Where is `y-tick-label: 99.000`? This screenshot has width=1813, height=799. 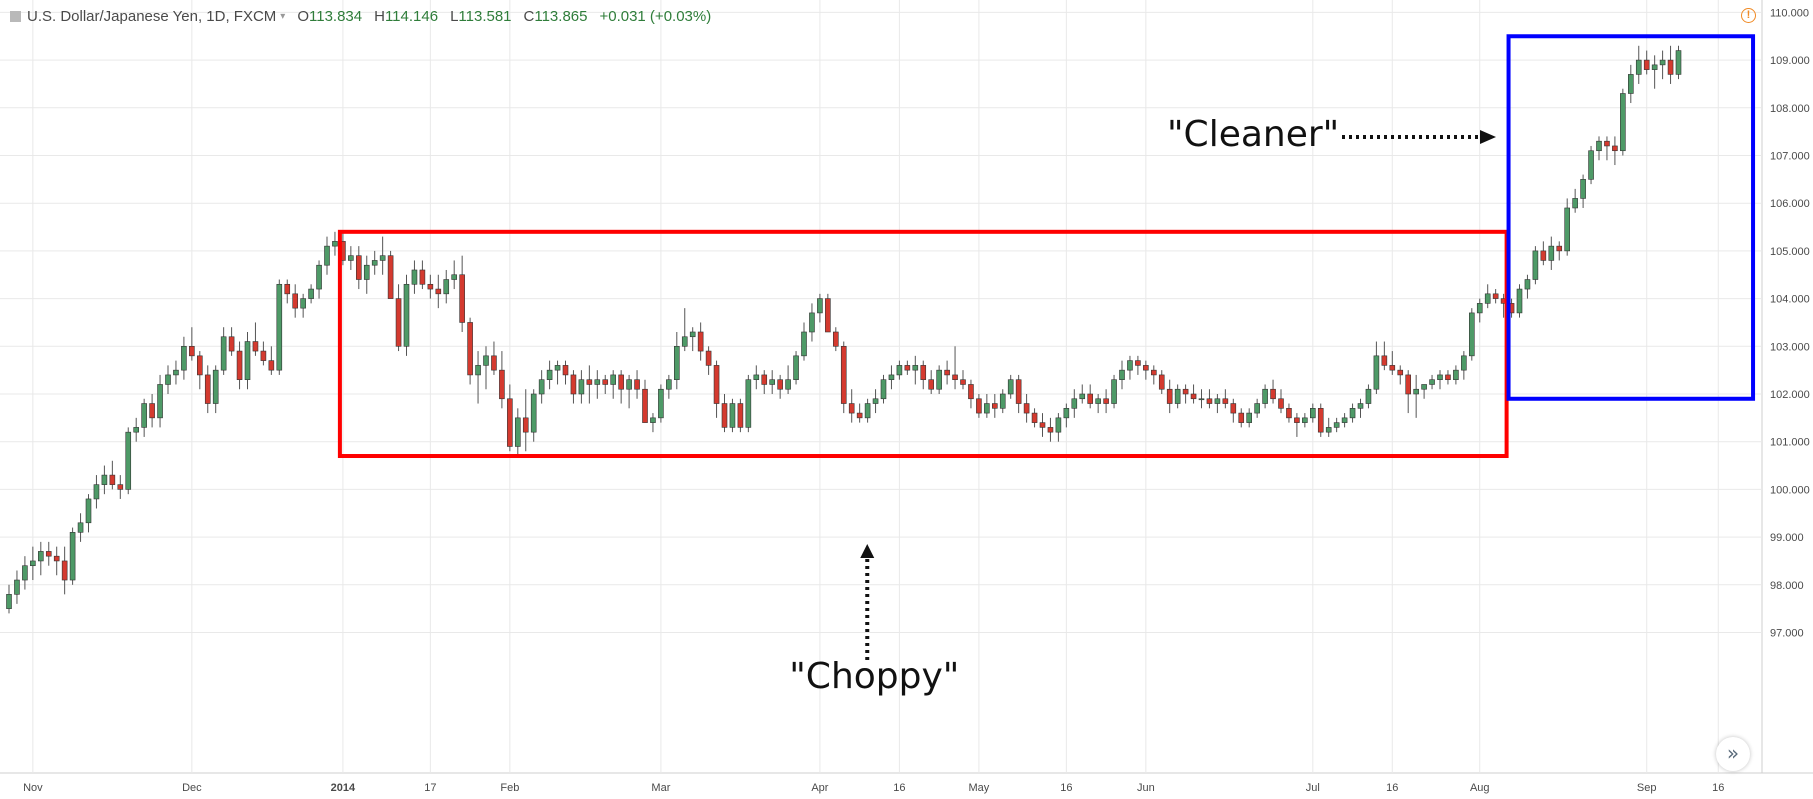 y-tick-label: 99.000 is located at coordinates (1787, 538).